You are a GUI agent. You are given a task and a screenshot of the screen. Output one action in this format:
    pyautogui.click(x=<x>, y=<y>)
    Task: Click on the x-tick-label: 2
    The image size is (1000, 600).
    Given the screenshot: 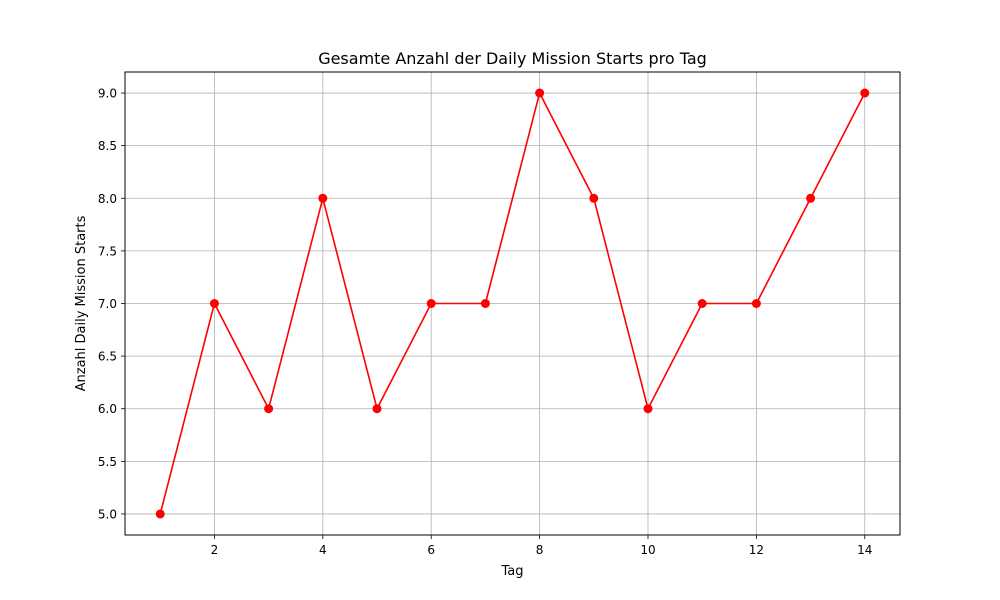 What is the action you would take?
    pyautogui.click(x=215, y=550)
    